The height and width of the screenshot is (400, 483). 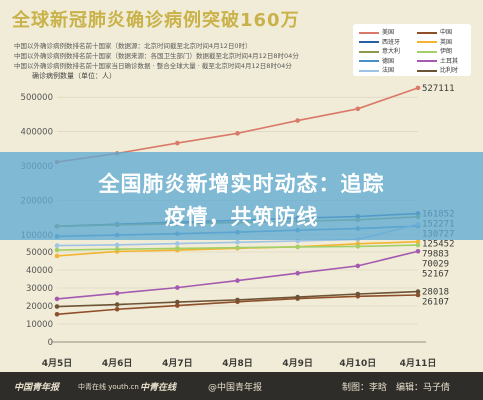 What do you see at coordinates (37, 98) in the screenshot?
I see `y-tick-label: 500000` at bounding box center [37, 98].